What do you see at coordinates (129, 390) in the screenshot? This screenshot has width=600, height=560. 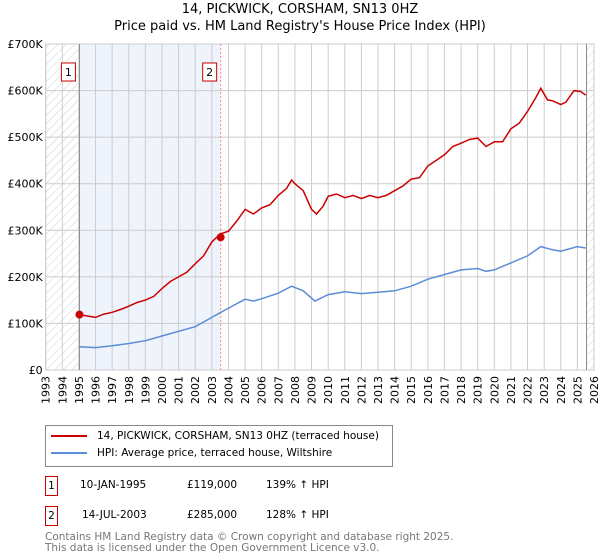 I see `x-tick-label: 1998` at bounding box center [129, 390].